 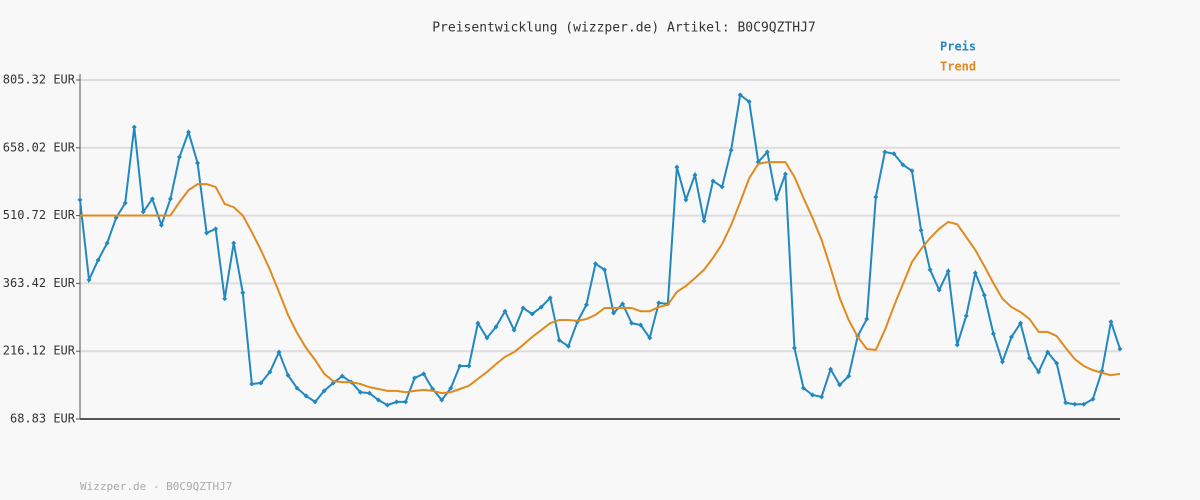 I want to click on y-tick-label: 68.83 EUR, so click(x=43, y=419).